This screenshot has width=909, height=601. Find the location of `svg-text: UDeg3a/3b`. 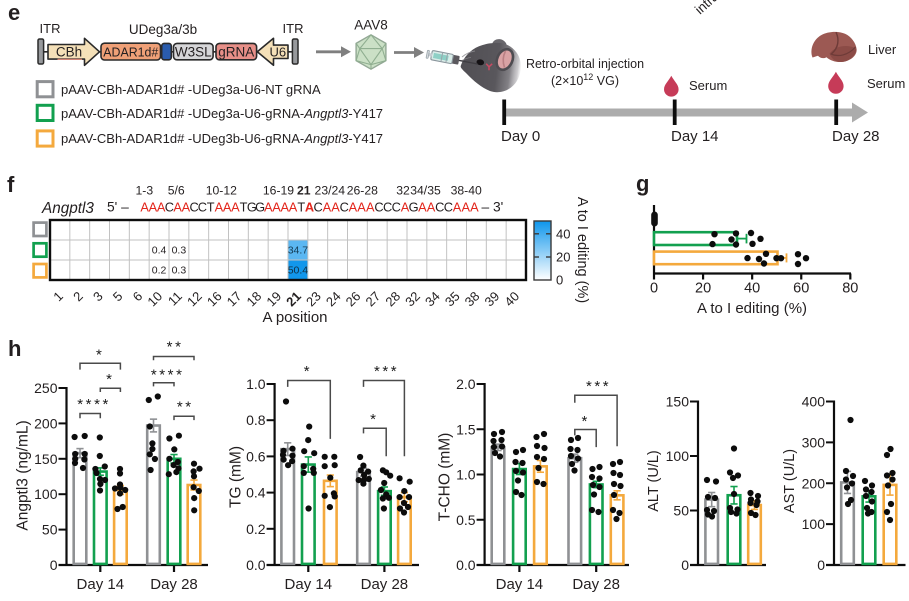

svg-text: UDeg3a/3b is located at coordinates (163, 29).